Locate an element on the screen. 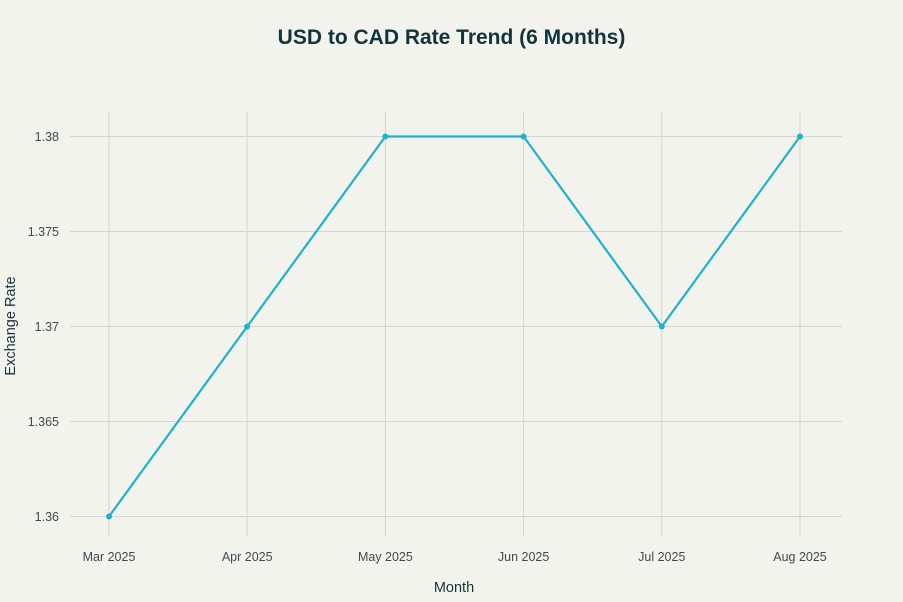  y-tick-labels: 1.36 1.365 1.37 1.375 1.38 is located at coordinates (43, 327).